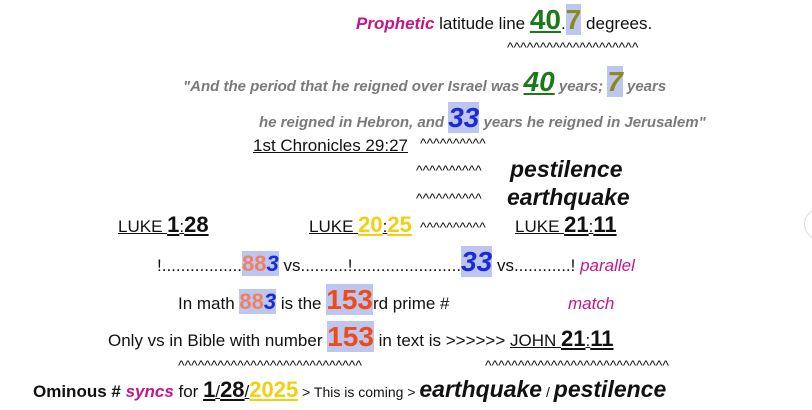 This screenshot has height=410, width=812. What do you see at coordinates (218, 340) in the screenshot?
I see `text: Only vs in Bible with number` at bounding box center [218, 340].